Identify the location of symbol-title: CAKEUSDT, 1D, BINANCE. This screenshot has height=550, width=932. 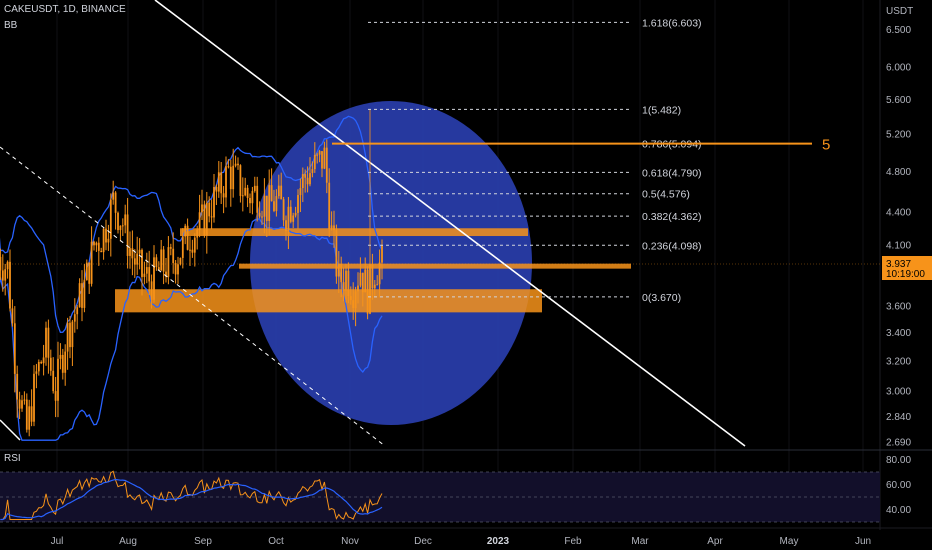
(65, 9).